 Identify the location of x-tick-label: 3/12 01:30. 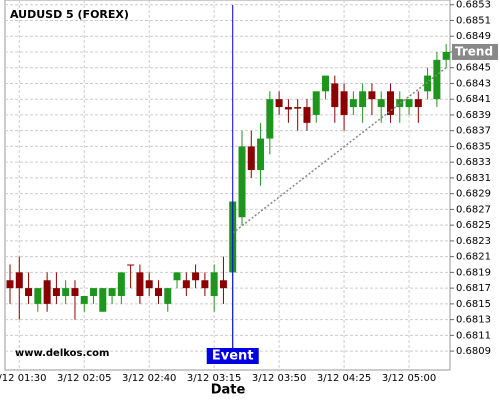
(23, 378).